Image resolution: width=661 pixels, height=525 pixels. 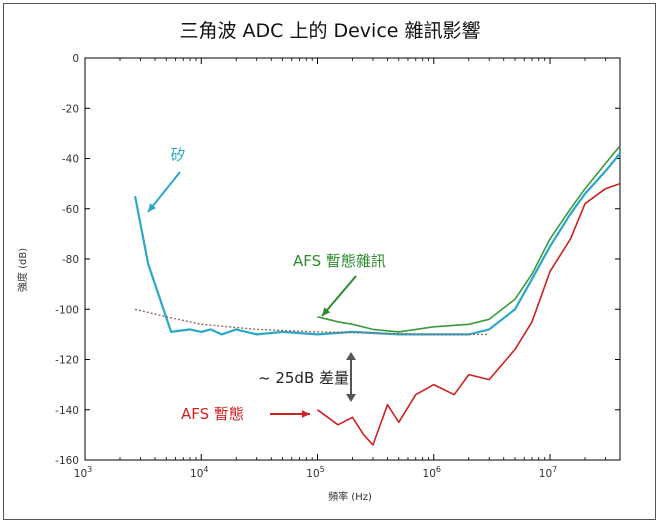 I want to click on gap-arrowhead-top, so click(x=351, y=356).